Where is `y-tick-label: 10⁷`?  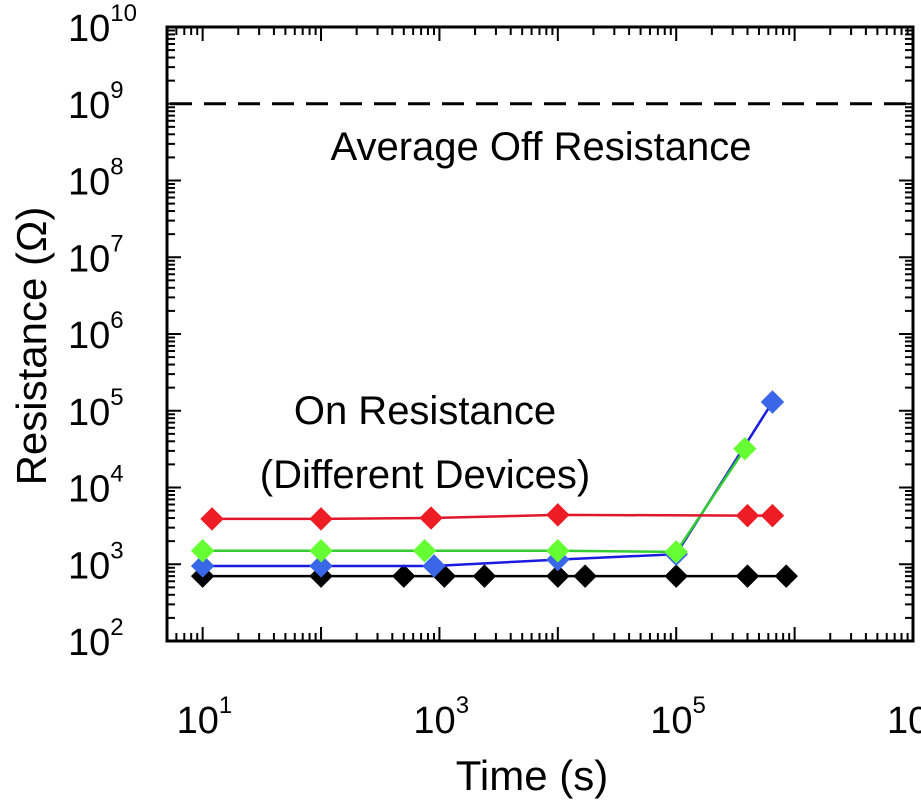
y-tick-label: 10⁷ is located at coordinates (96, 255).